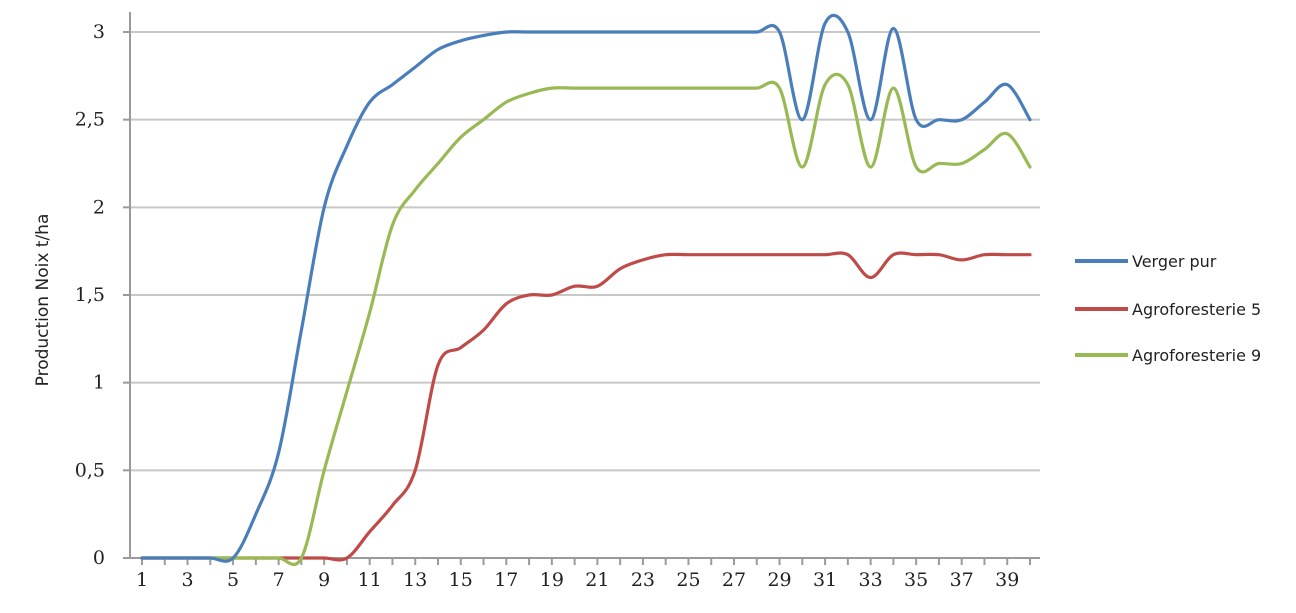 This screenshot has width=1296, height=613. Describe the element at coordinates (916, 580) in the screenshot. I see `x-tick-label: 35` at that location.